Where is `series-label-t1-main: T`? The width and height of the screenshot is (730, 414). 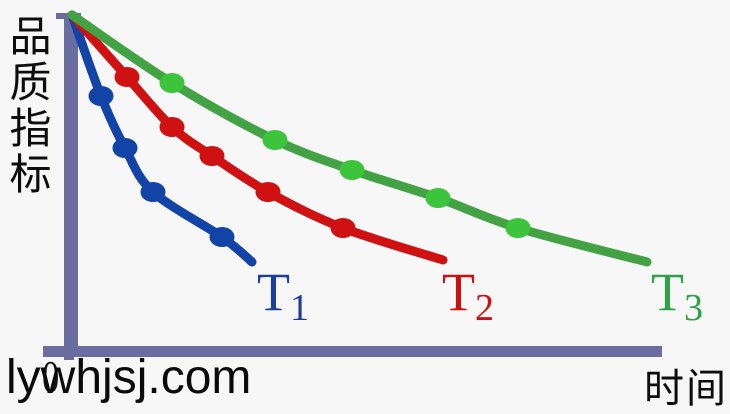
series-label-t1-main: T is located at coordinates (273, 292).